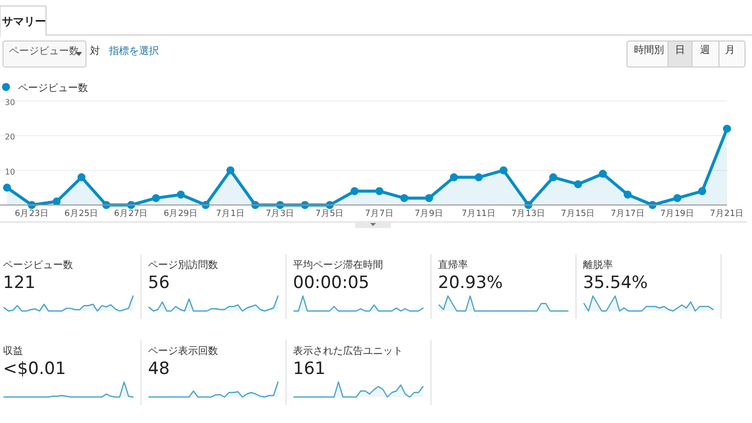 The height and width of the screenshot is (423, 752). What do you see at coordinates (677, 214) in the screenshot?
I see `x-tick-label: 7月19日` at bounding box center [677, 214].